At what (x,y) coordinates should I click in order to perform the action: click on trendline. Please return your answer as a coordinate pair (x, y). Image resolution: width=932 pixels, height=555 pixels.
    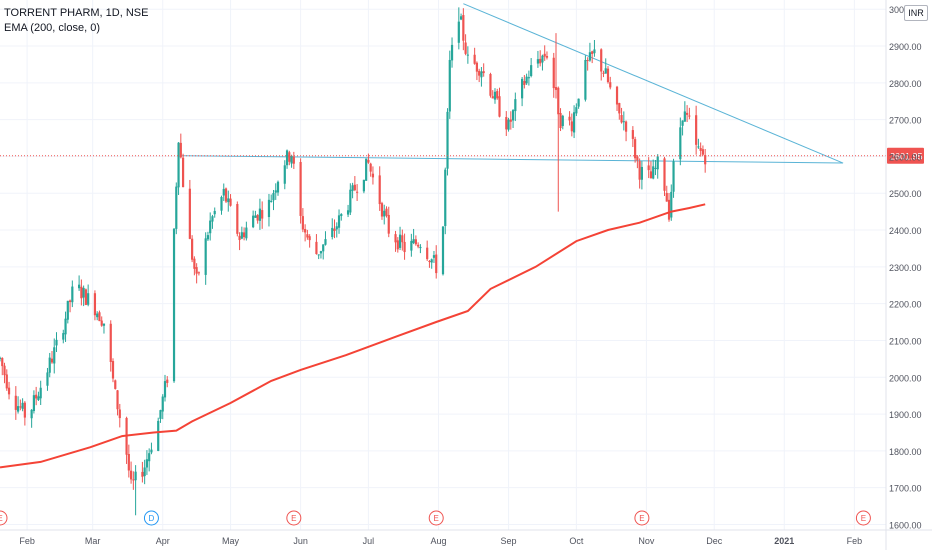
    Looking at the image, I should click on (653, 83).